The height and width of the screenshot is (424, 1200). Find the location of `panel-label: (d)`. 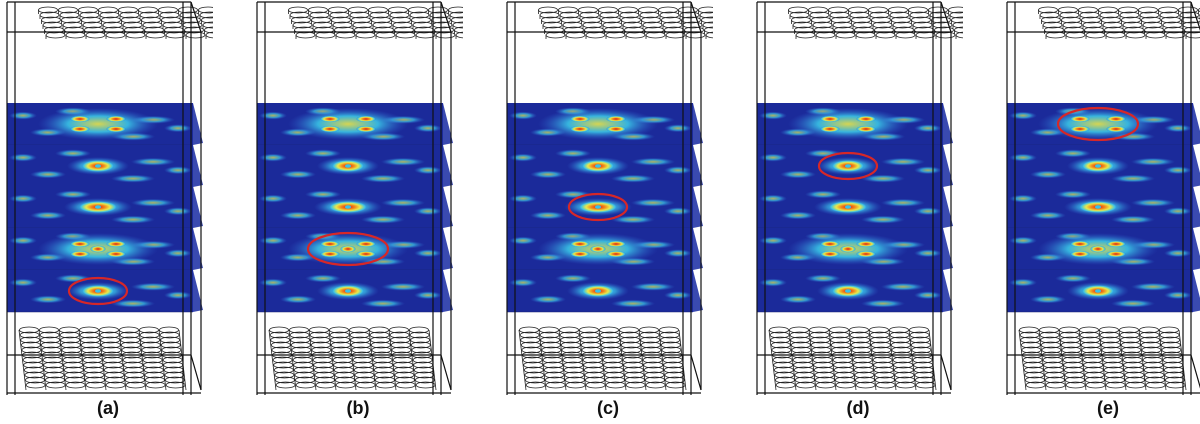

panel-label: (d) is located at coordinates (858, 408).